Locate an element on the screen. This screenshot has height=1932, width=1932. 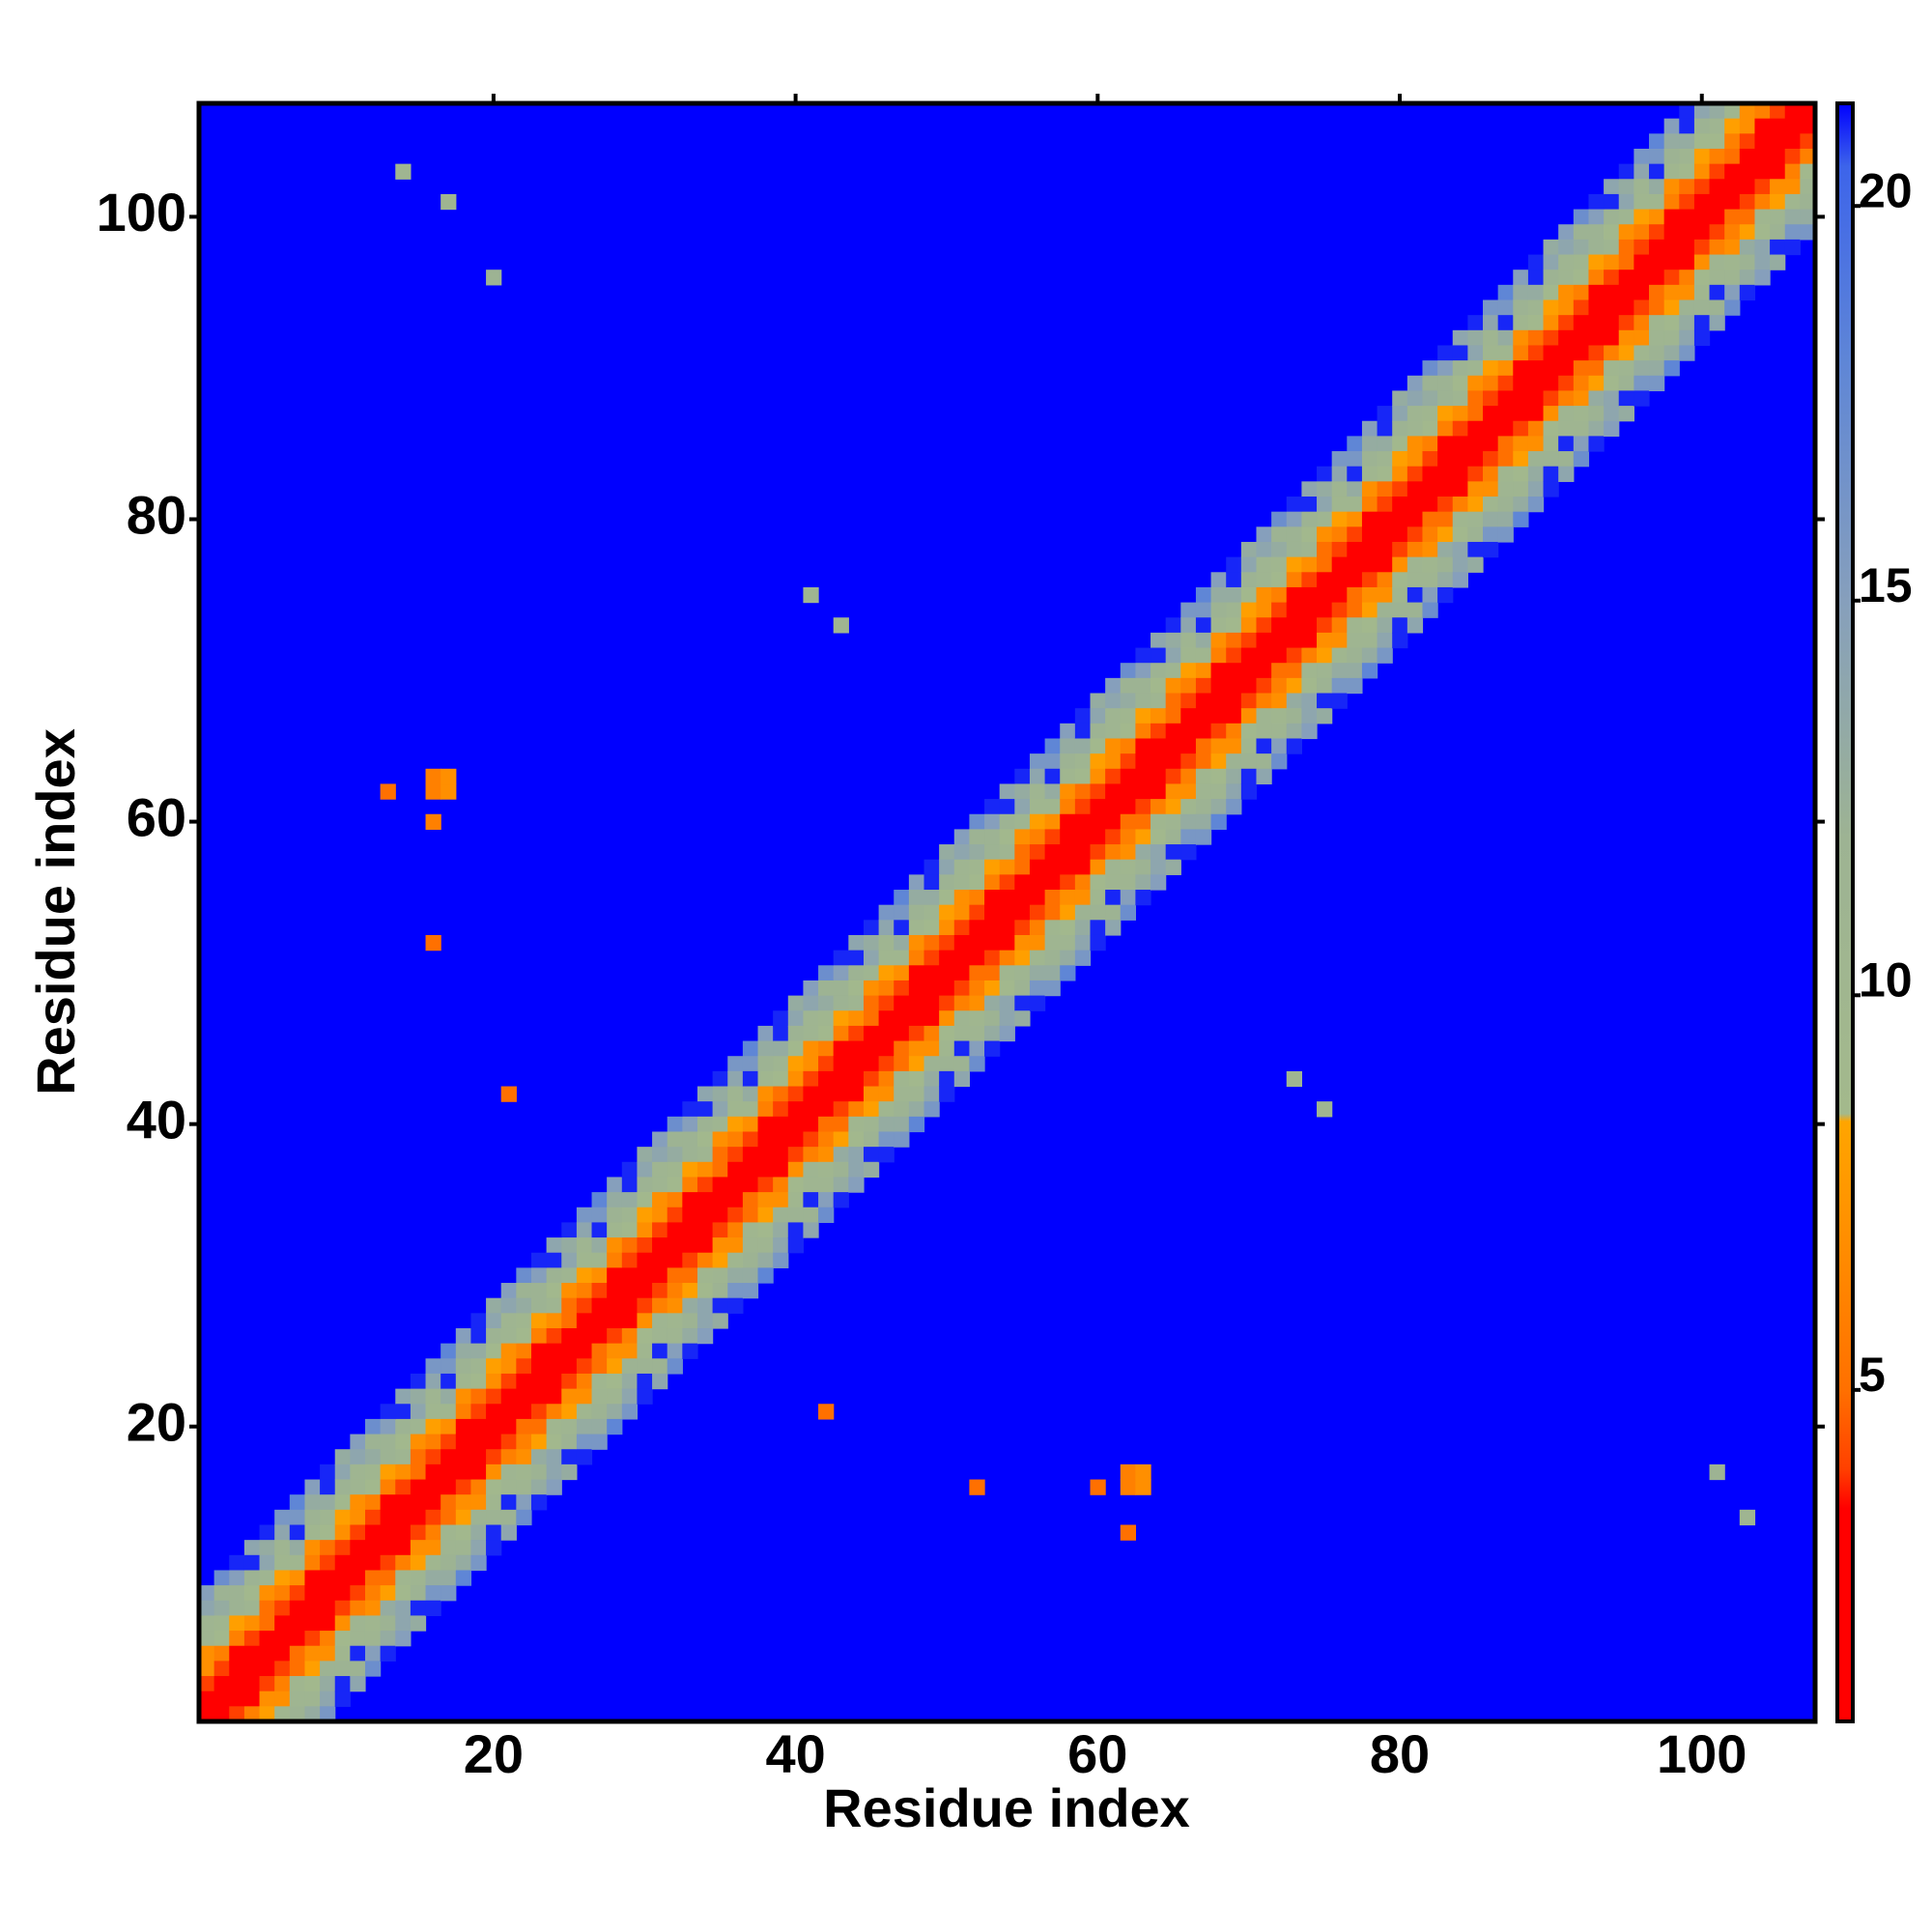
y-tick-label: 20 is located at coordinates (156, 1422).